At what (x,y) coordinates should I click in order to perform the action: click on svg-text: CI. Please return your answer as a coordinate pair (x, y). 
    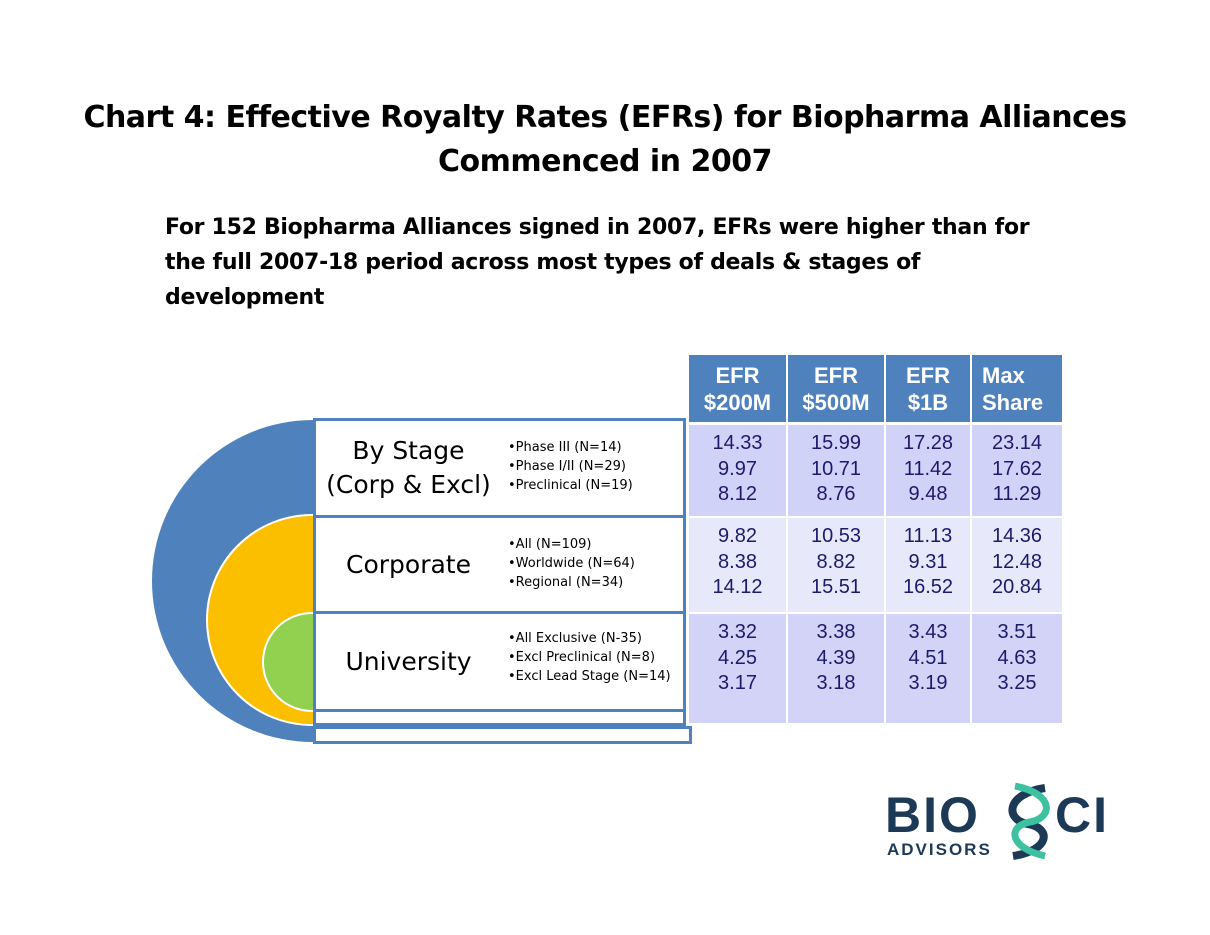
    Looking at the image, I should click on (1082, 815).